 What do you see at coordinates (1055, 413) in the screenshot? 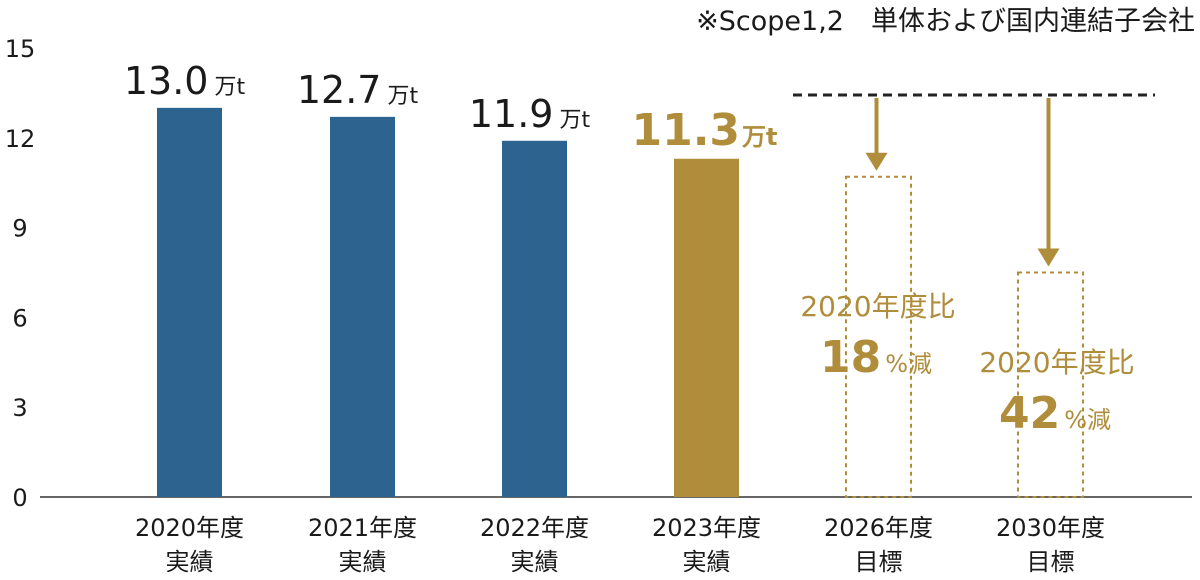
I see `target-percent-label: 42 %減` at bounding box center [1055, 413].